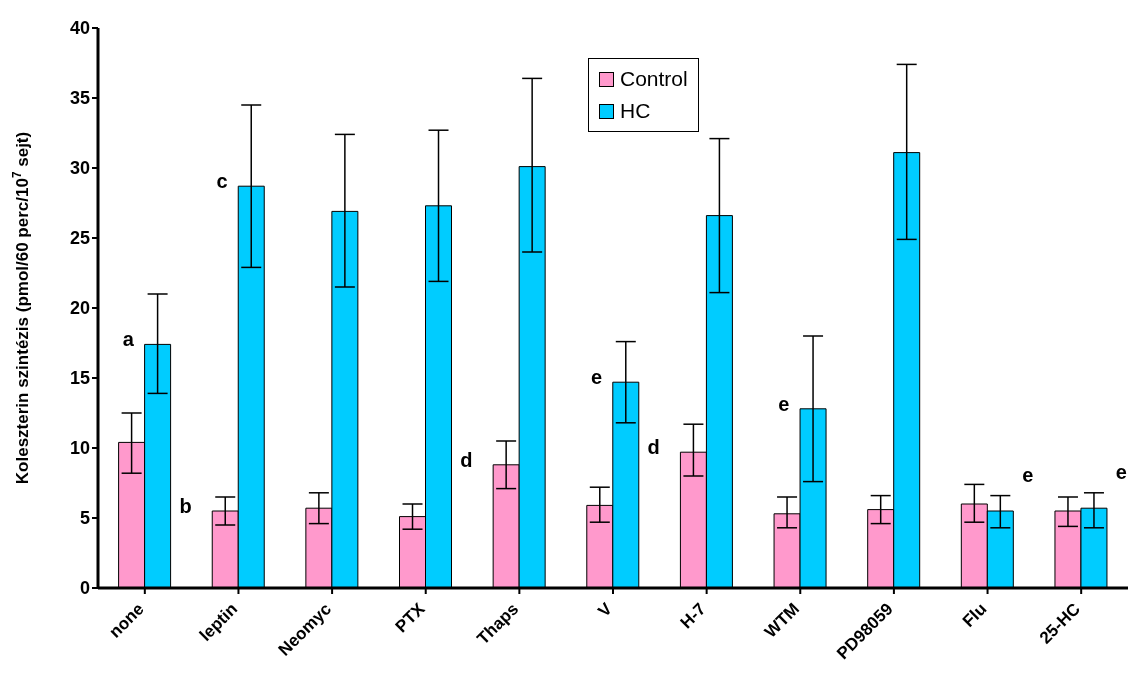  What do you see at coordinates (84, 588) in the screenshot?
I see `y-tick-label: 0` at bounding box center [84, 588].